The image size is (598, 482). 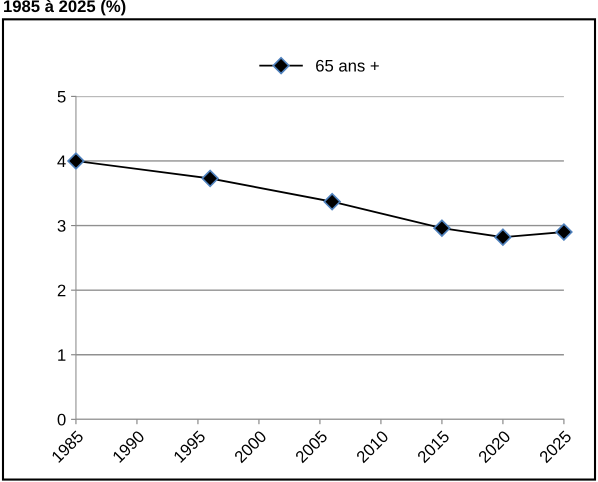 I want to click on legend-label: 65 ans +, so click(x=347, y=66).